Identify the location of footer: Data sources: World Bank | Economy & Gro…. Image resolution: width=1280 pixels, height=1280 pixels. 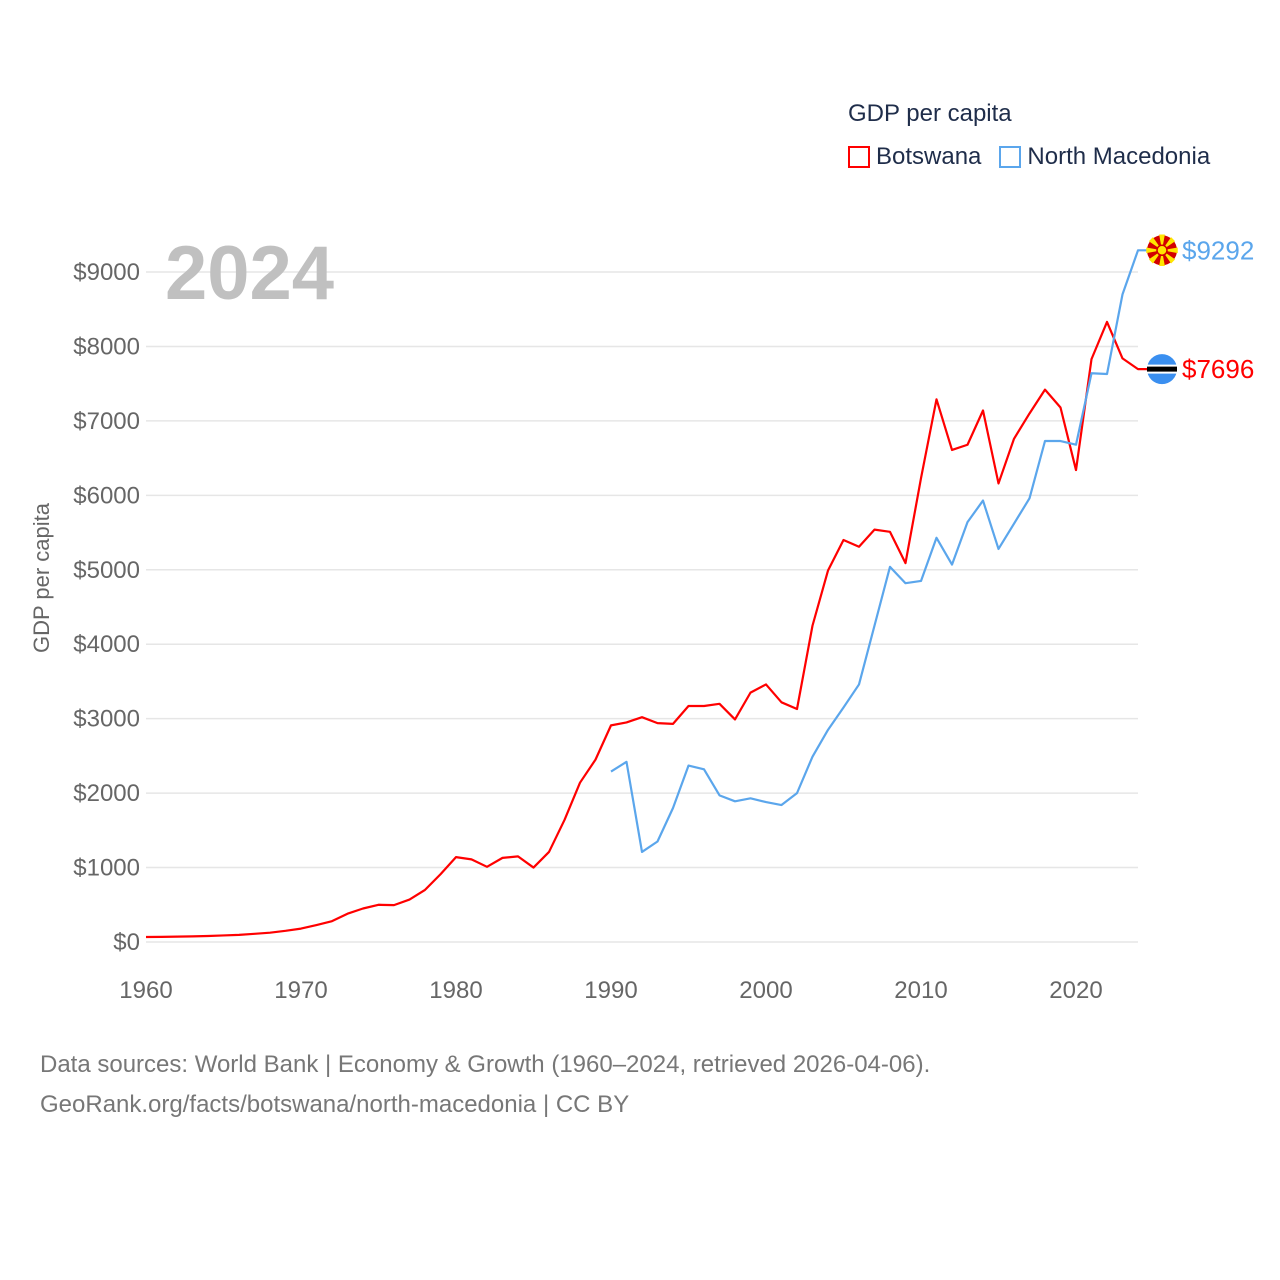
(485, 1085).